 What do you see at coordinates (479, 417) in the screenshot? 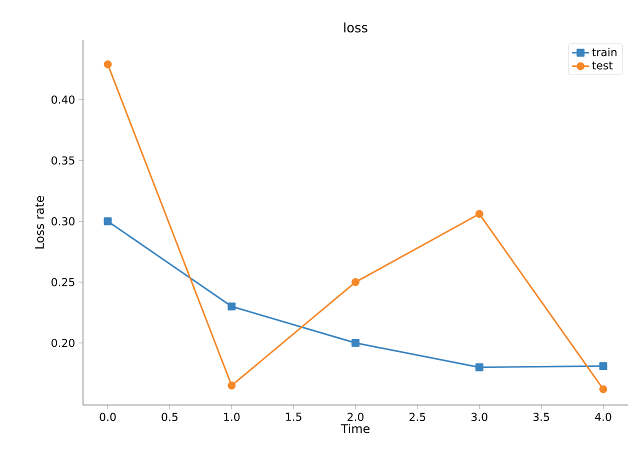
I see `x-tick-label: 3.0` at bounding box center [479, 417].